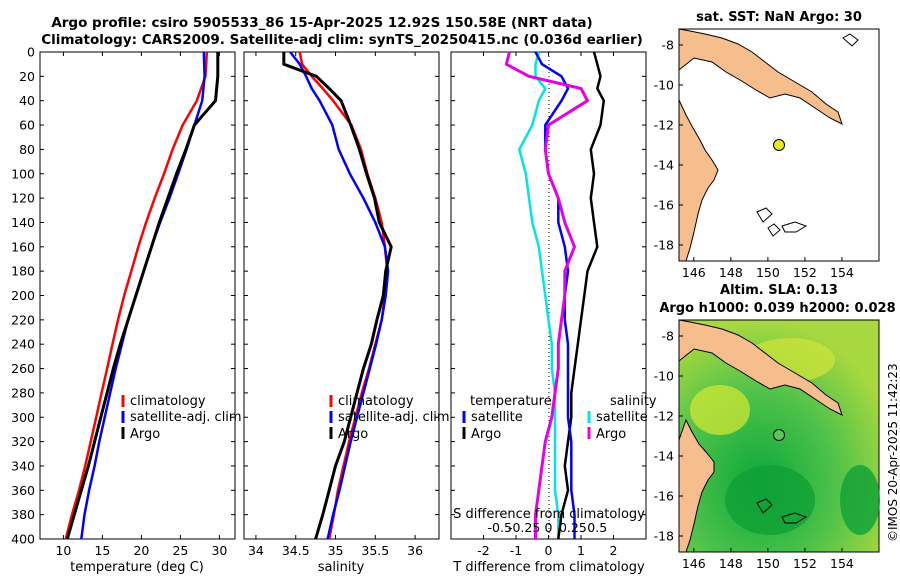 The image size is (900, 580). What do you see at coordinates (23, 539) in the screenshot?
I see `y-tick-label: 400` at bounding box center [23, 539].